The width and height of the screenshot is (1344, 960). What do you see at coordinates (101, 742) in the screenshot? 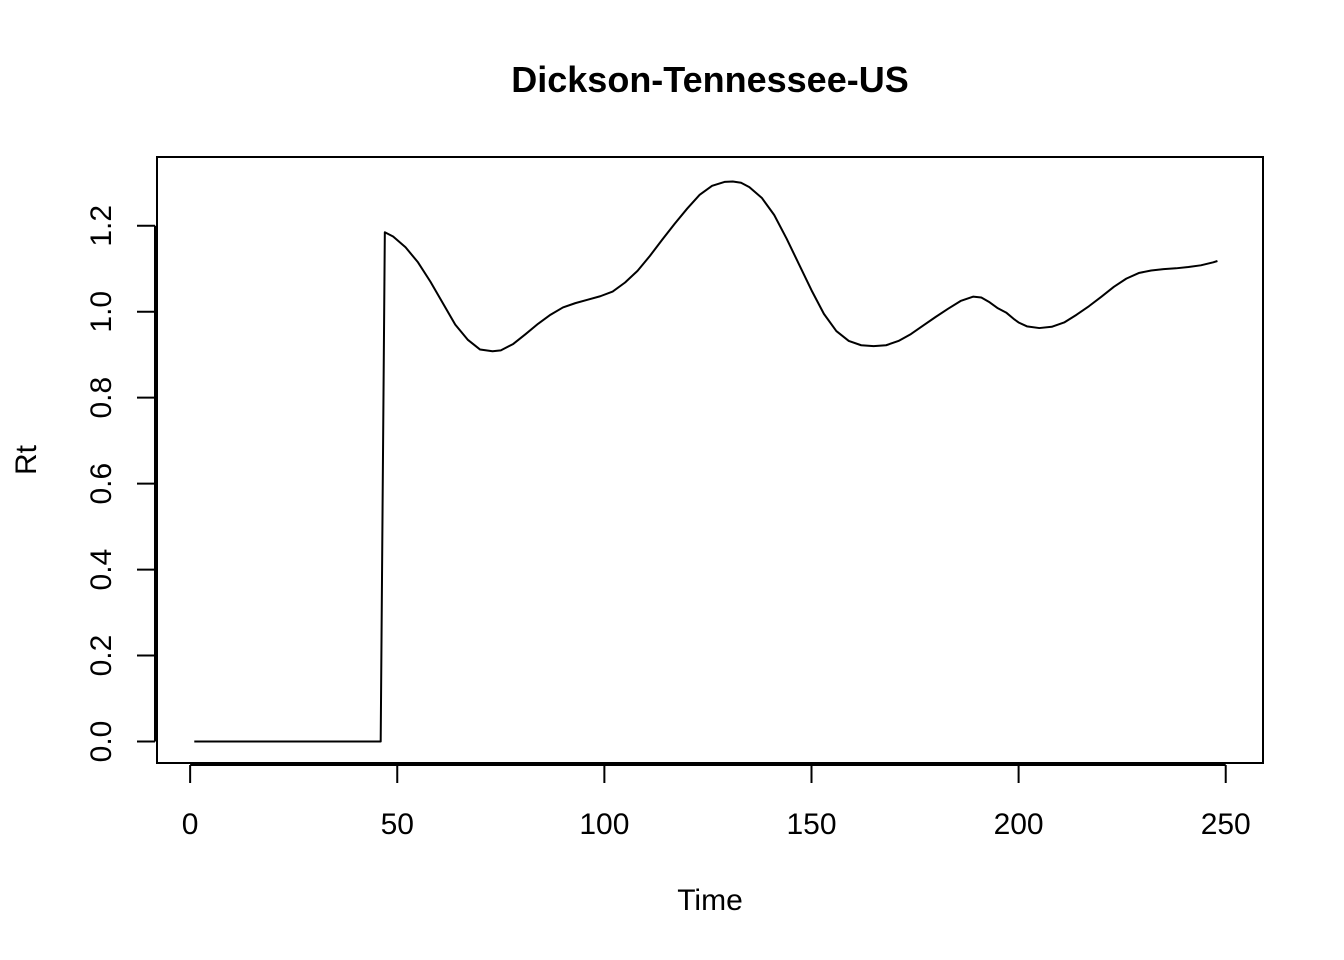
I see `y-tick-label: 0.0` at bounding box center [101, 742].